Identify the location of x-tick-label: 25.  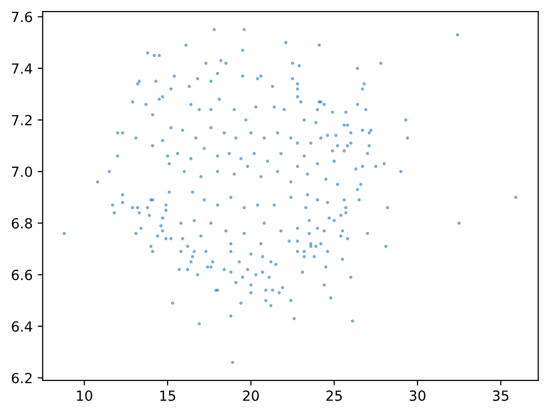
(334, 395).